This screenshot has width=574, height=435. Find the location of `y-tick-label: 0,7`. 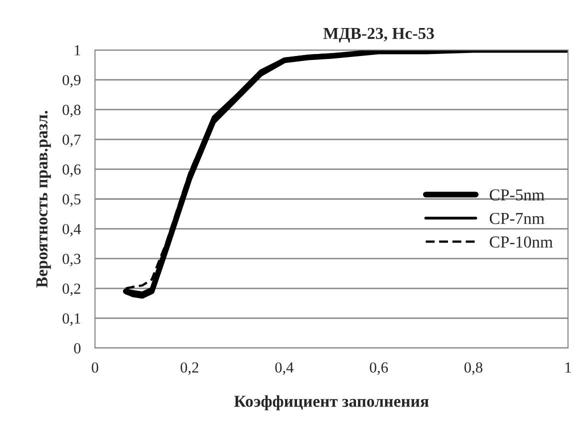

y-tick-label: 0,7 is located at coordinates (71, 141).